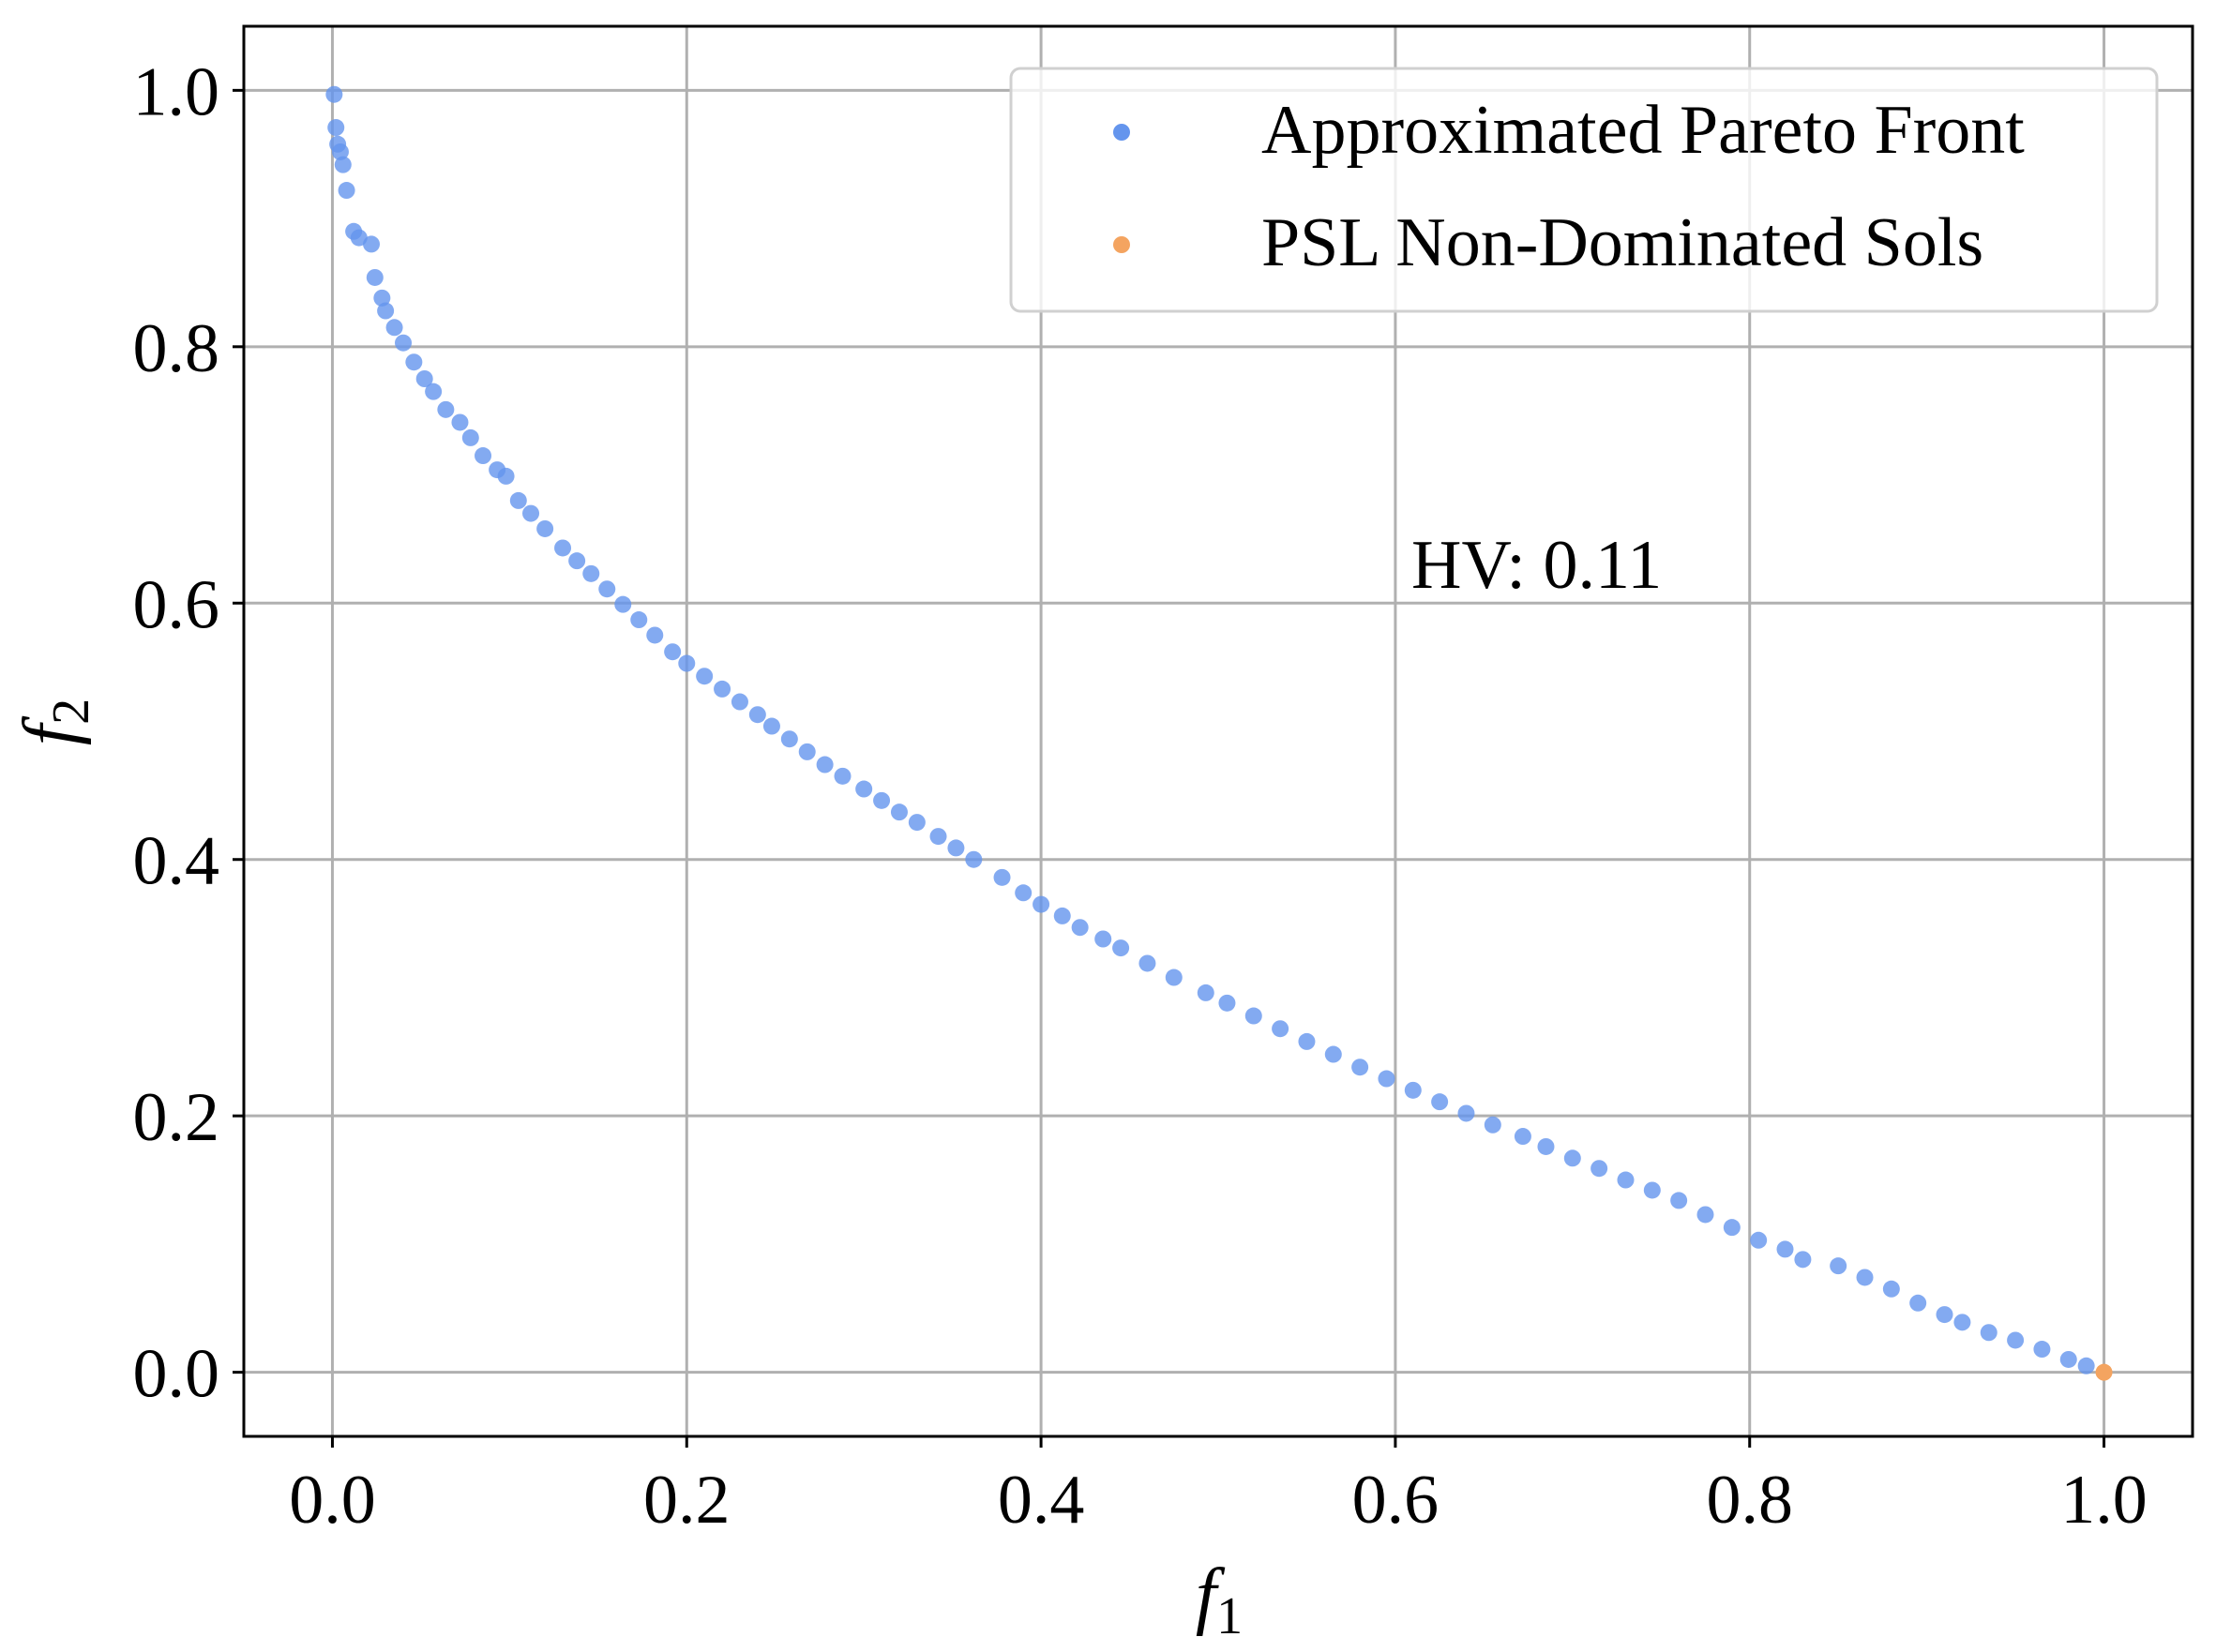 This screenshot has height=1652, width=2216. Describe the element at coordinates (177, 1374) in the screenshot. I see `y-tick-label: 0.0` at that location.